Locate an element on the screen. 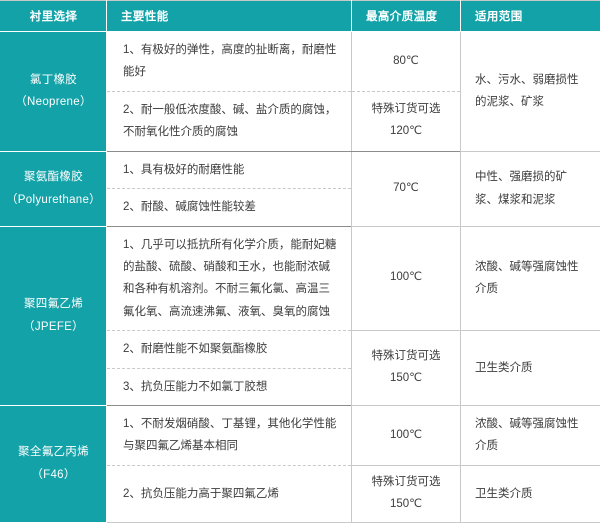 This screenshot has height=523, width=600. temperature-line-2: 120℃ is located at coordinates (406, 132).